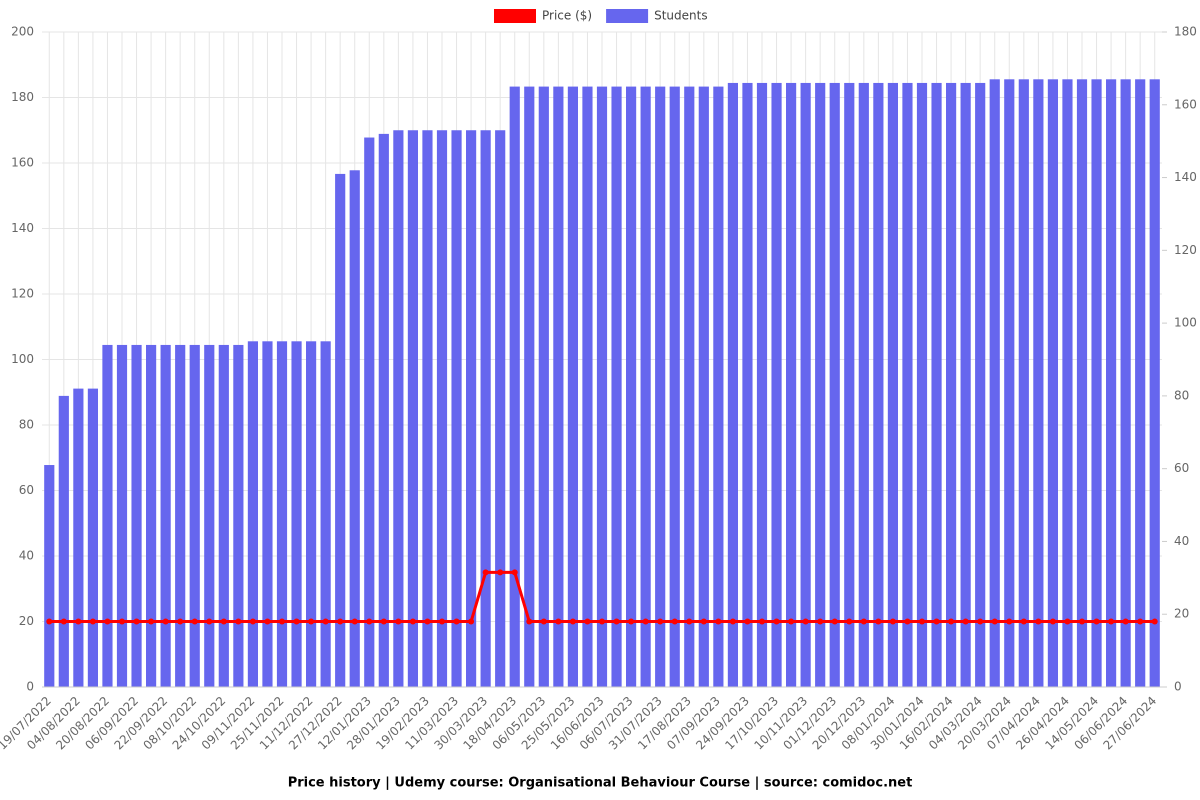 The image size is (1200, 800). I want to click on y-tick-label: 100, so click(22, 359).